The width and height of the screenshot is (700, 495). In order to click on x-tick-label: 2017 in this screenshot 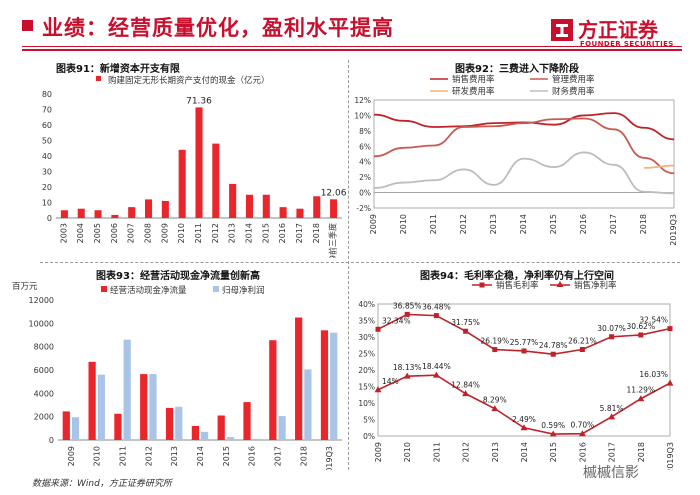, I will do `click(612, 452)`.